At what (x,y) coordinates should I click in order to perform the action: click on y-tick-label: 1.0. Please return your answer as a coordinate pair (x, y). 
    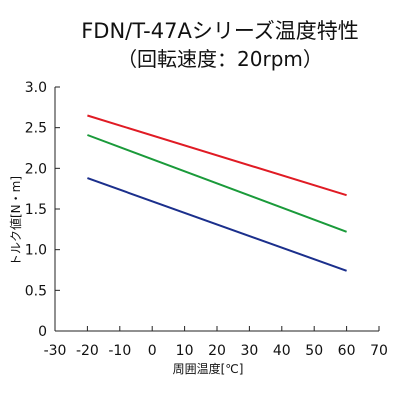
    Looking at the image, I should click on (36, 251).